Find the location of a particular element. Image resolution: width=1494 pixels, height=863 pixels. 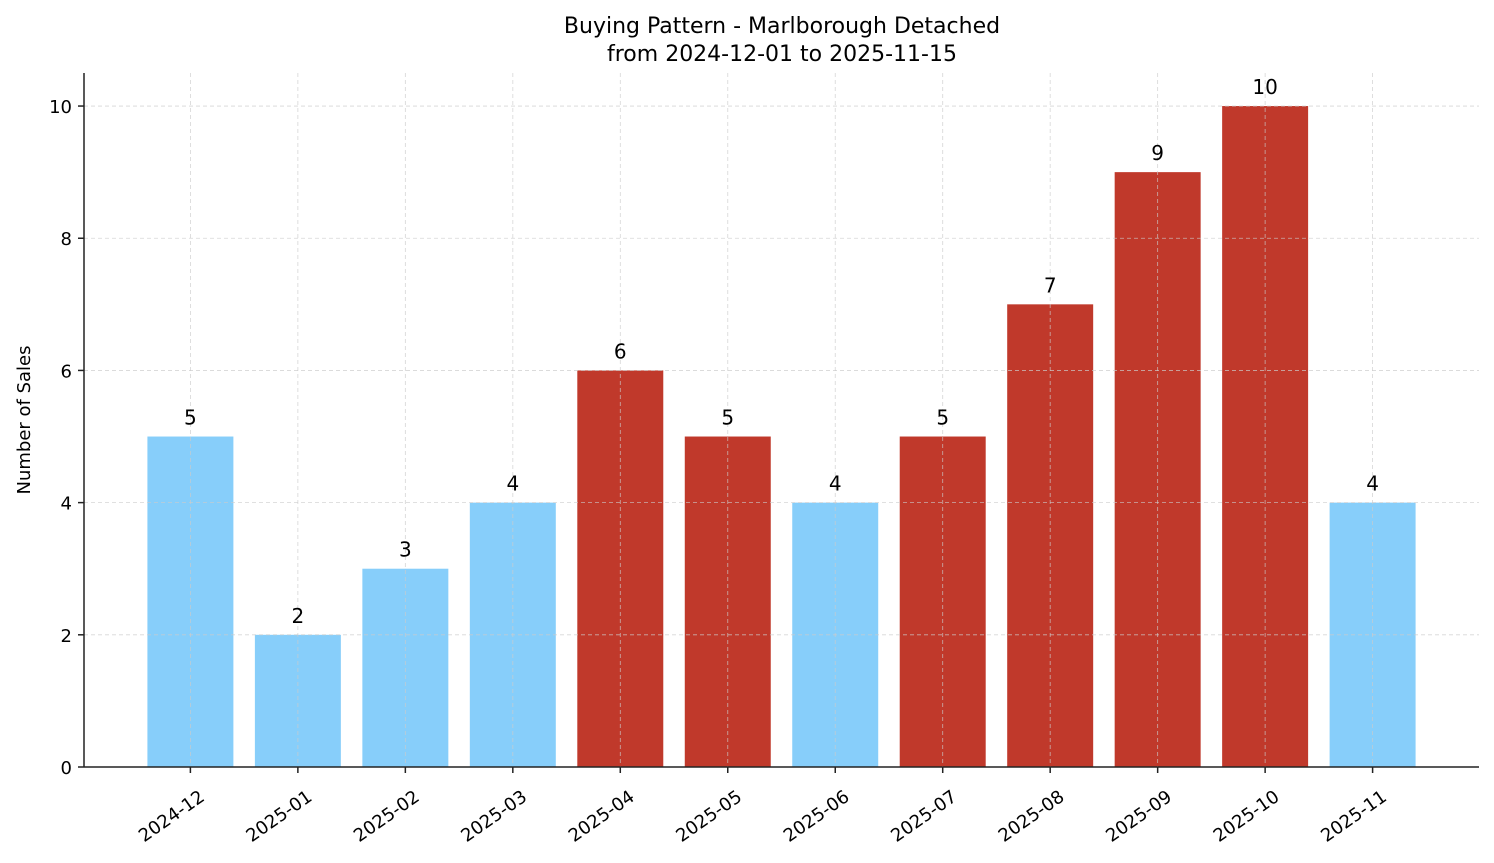

data-label: 9 is located at coordinates (1157, 153).